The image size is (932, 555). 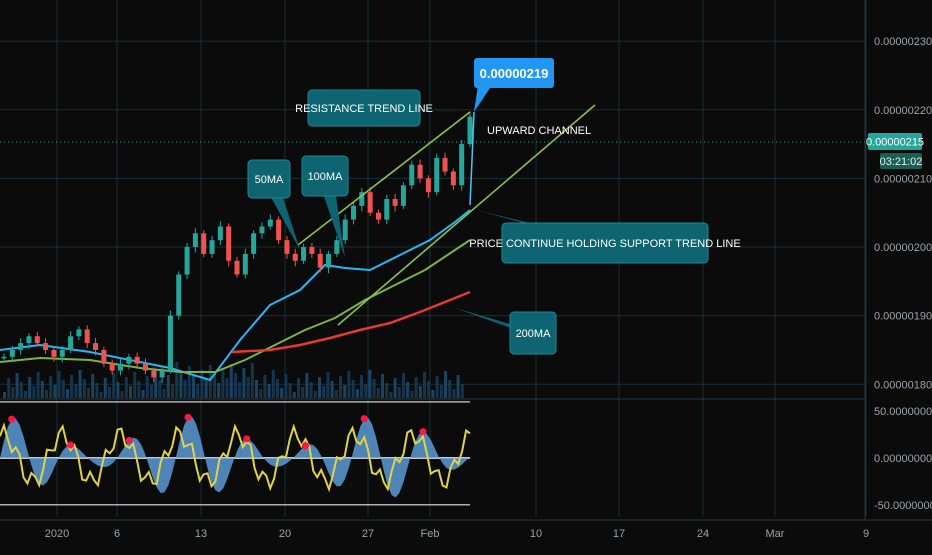 I want to click on ma-200-line, so click(x=351, y=322).